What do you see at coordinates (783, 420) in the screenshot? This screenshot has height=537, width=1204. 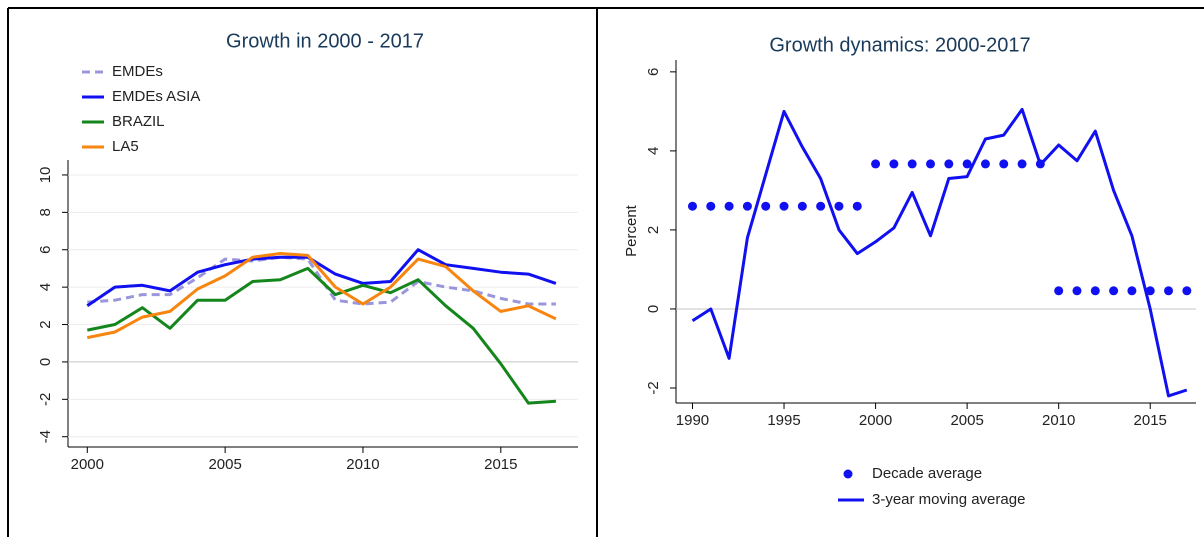 I see `x-tick-label: 1995` at bounding box center [783, 420].